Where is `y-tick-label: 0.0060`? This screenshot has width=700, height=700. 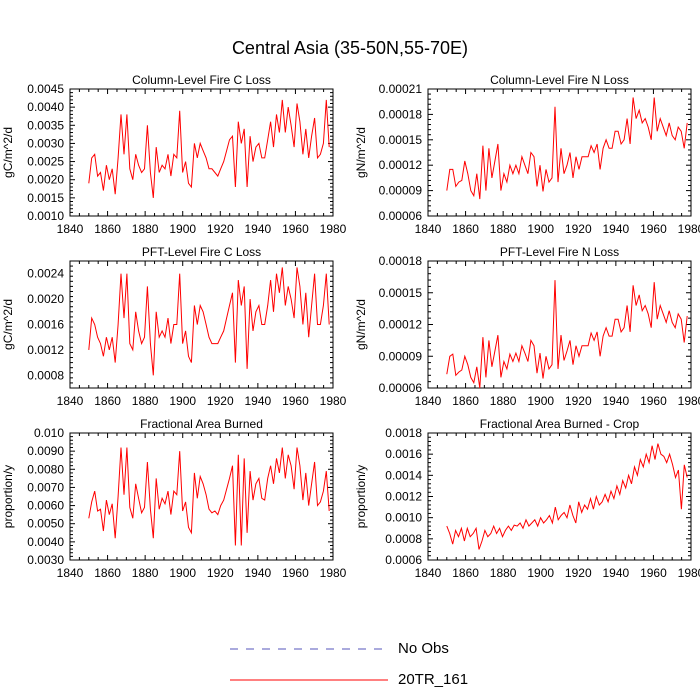
y-tick-label: 0.0060 is located at coordinates (45, 506).